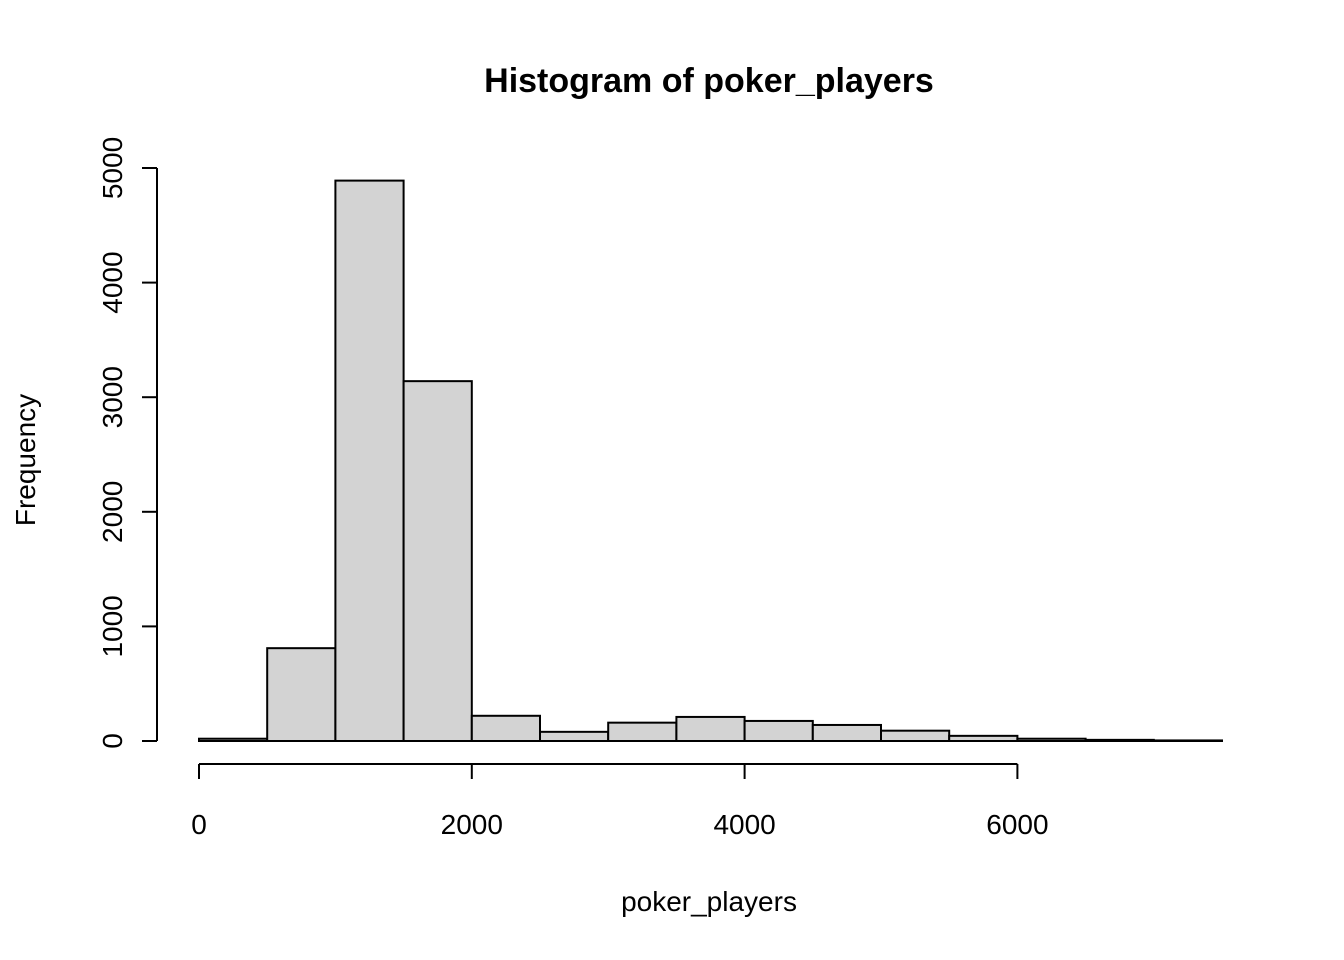  I want to click on x-axis-label: poker_players, so click(709, 901).